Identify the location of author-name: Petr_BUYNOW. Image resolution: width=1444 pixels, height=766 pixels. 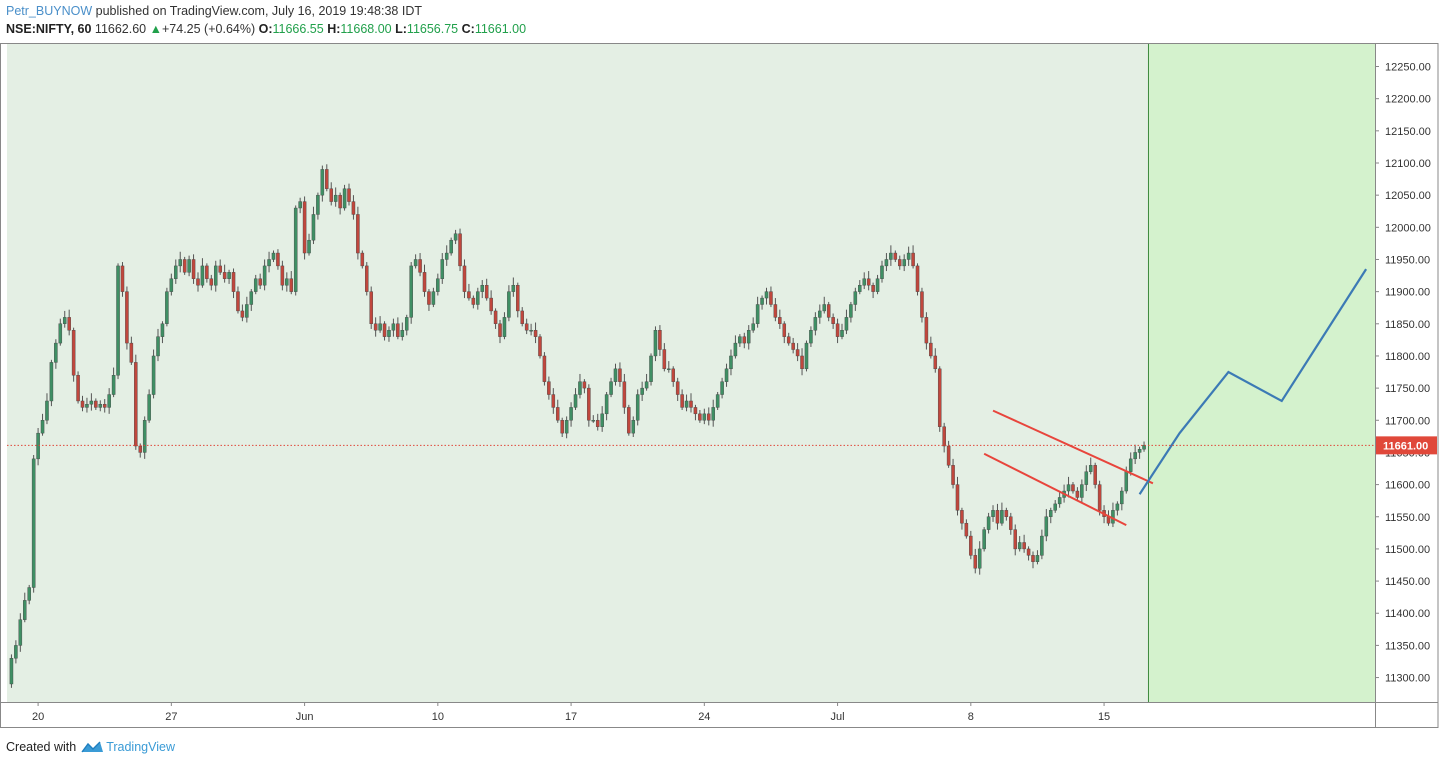
(49, 11).